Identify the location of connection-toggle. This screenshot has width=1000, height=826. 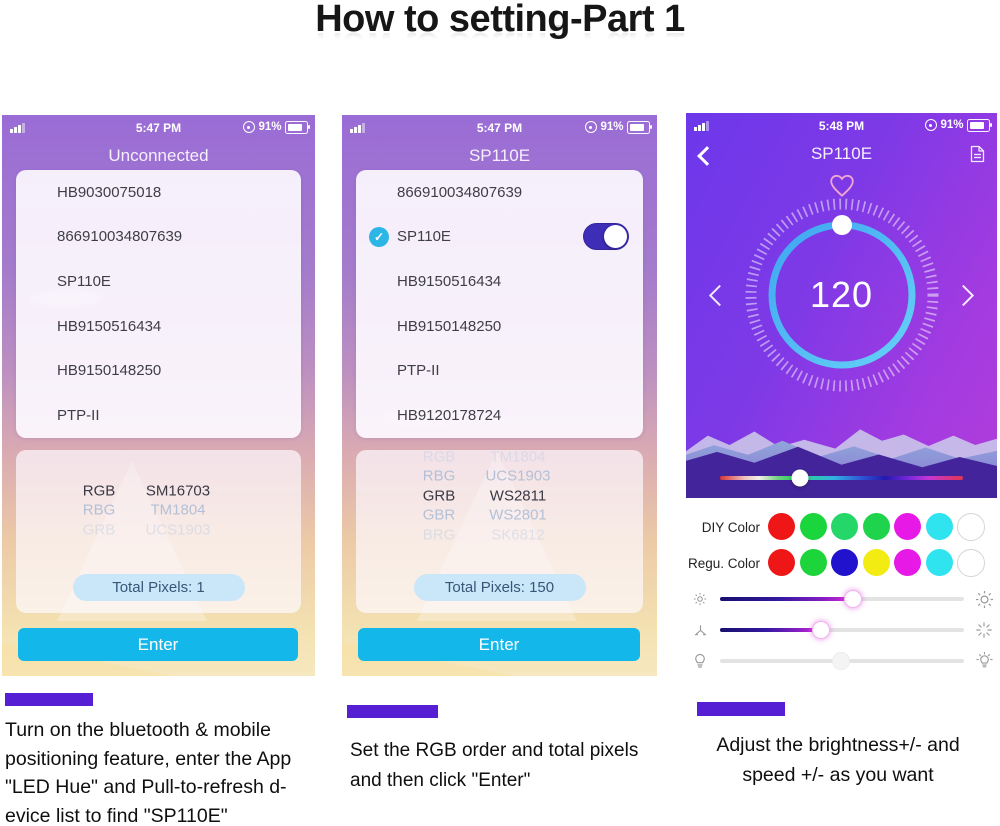
(606, 237).